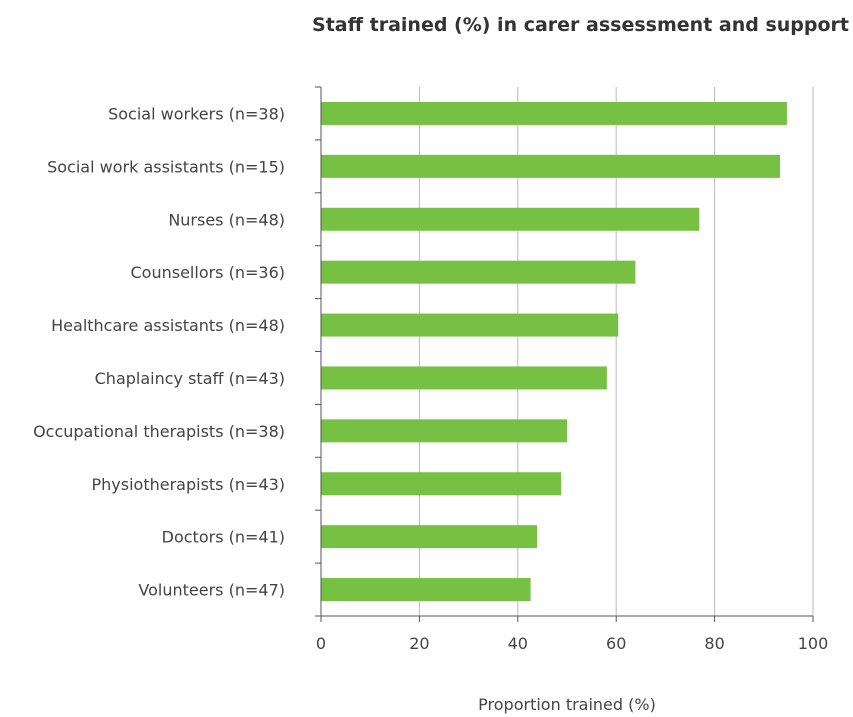 Image resolution: width=853 pixels, height=717 pixels. Describe the element at coordinates (223, 537) in the screenshot. I see `category-label-9: Doctors (n=41)` at that location.